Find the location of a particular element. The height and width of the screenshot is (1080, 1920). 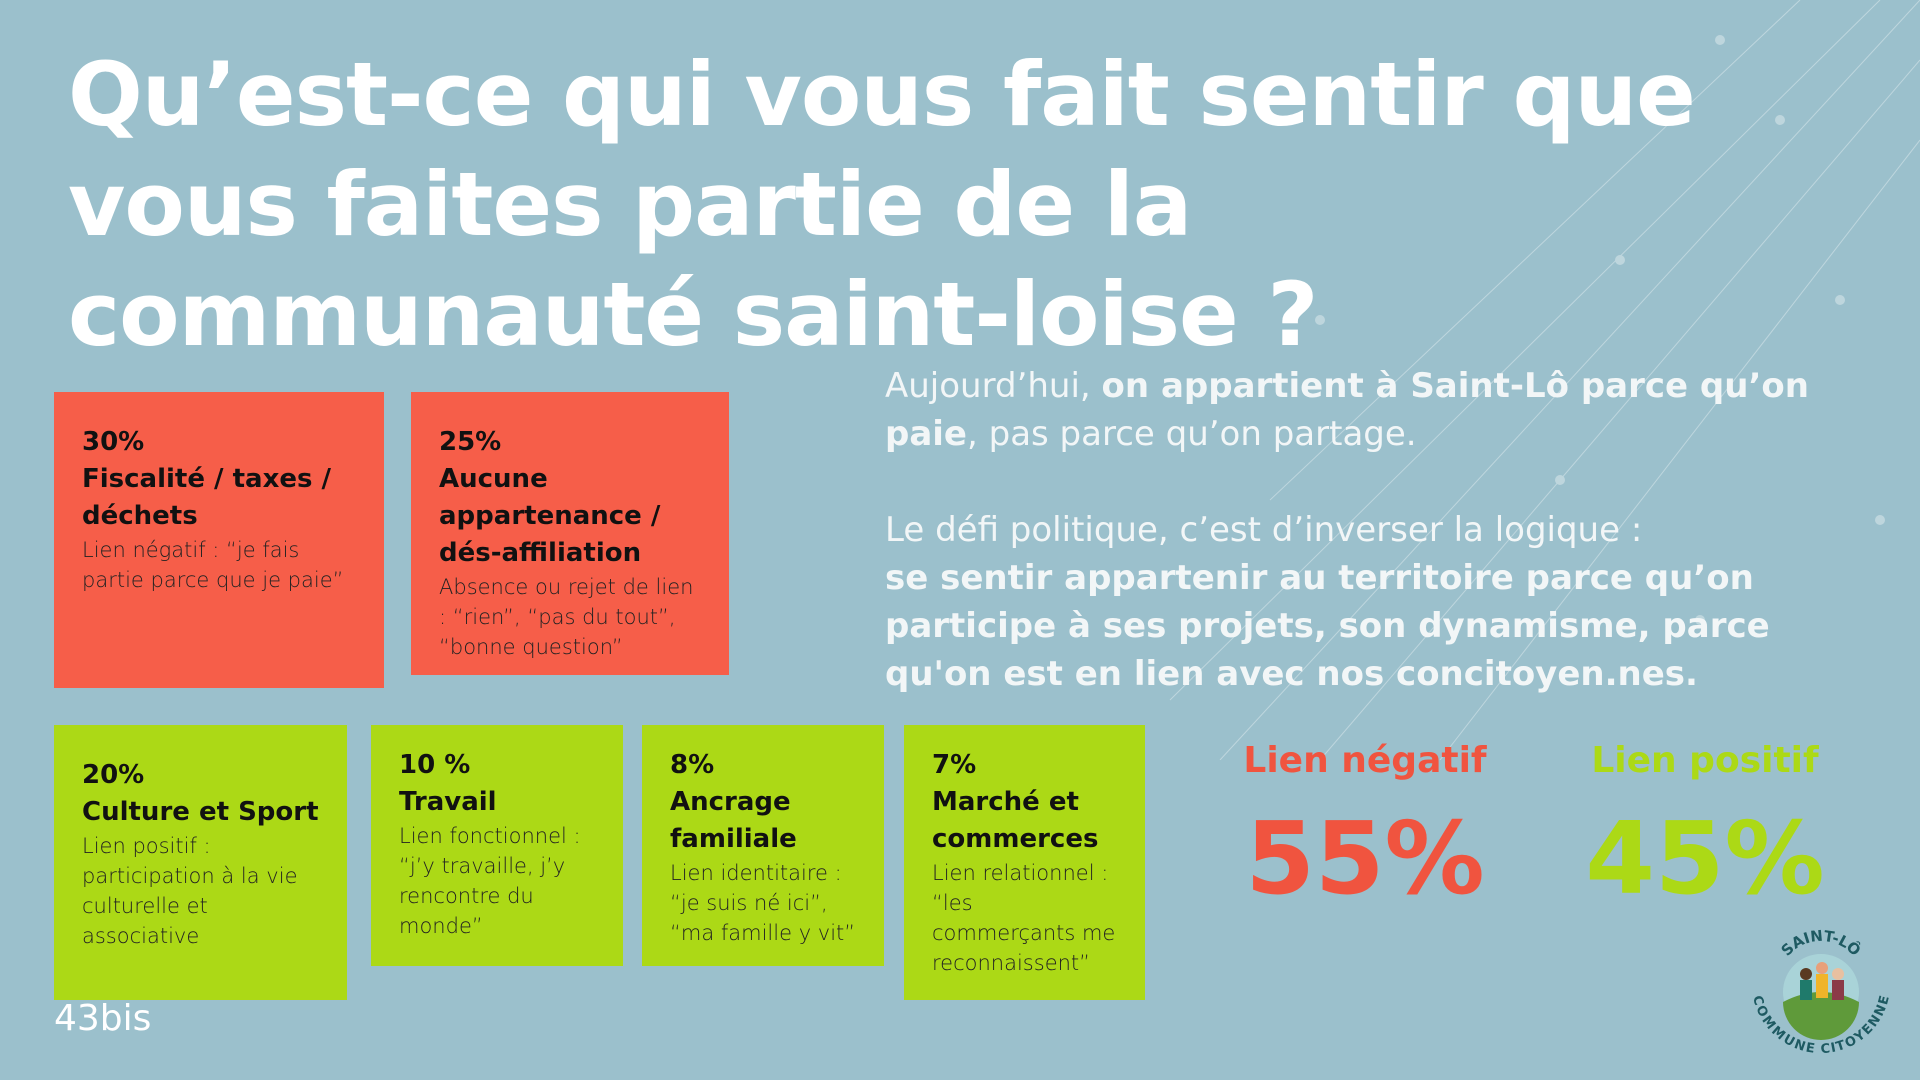

card-title: Ancrage familiale is located at coordinates (733, 820).